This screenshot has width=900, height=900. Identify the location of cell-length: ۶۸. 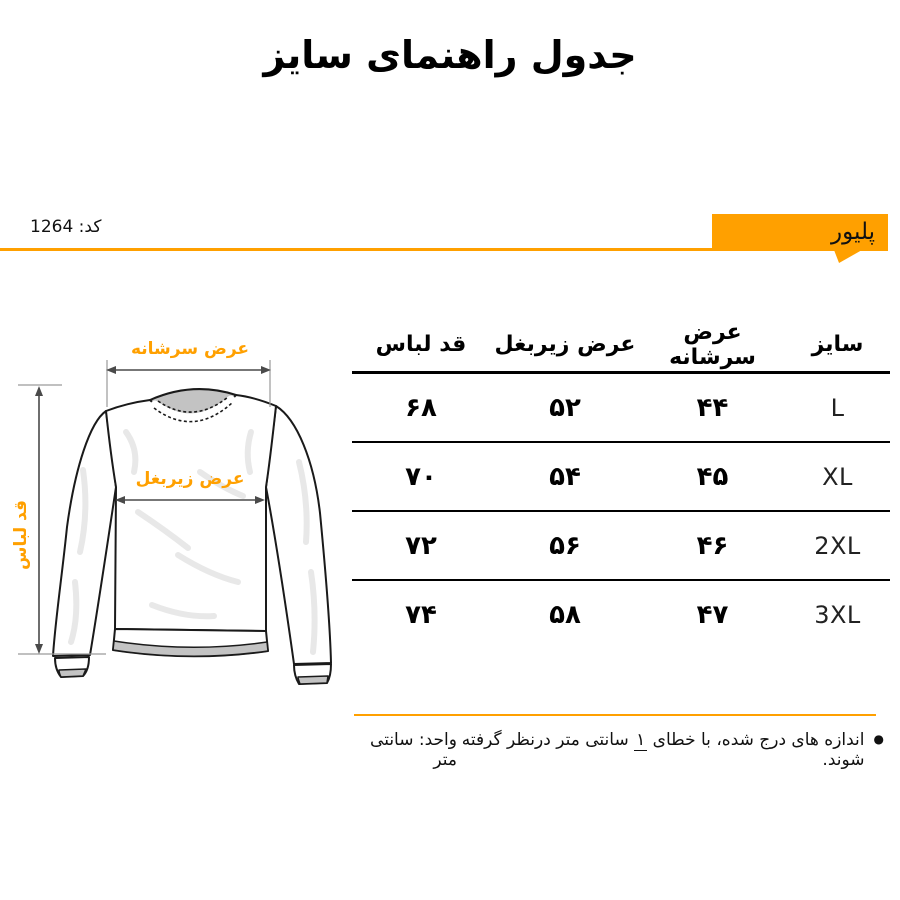
(421, 407).